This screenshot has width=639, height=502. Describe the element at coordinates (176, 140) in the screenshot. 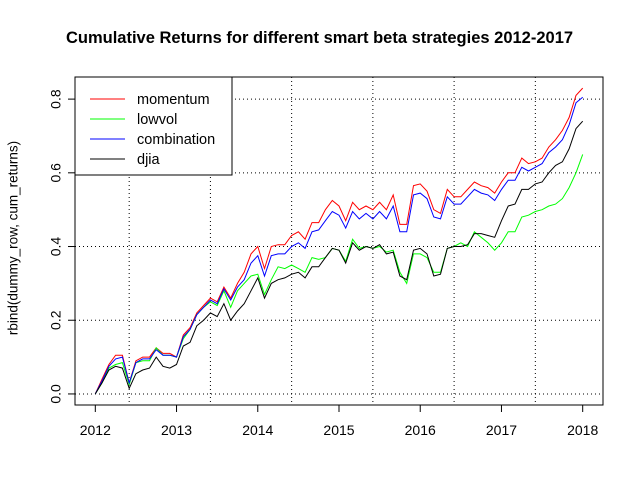

I see `legend-label-combination: combination` at that location.